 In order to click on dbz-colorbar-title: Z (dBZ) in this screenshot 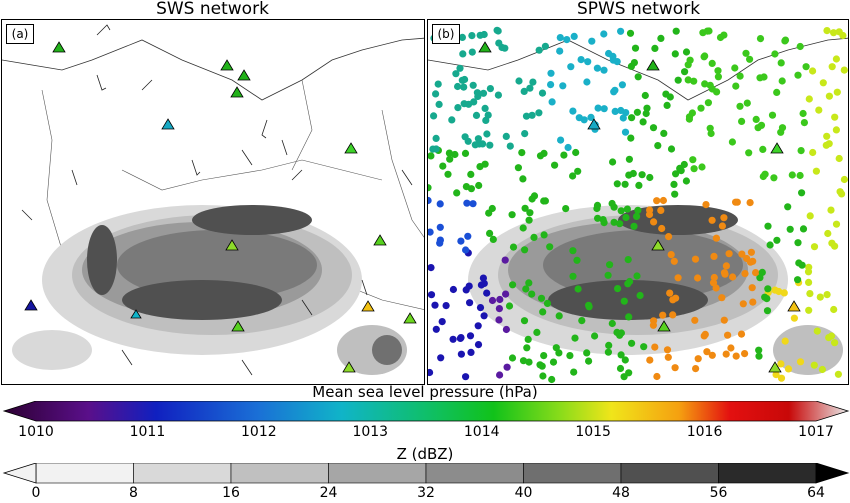, I will do `click(425, 454)`.